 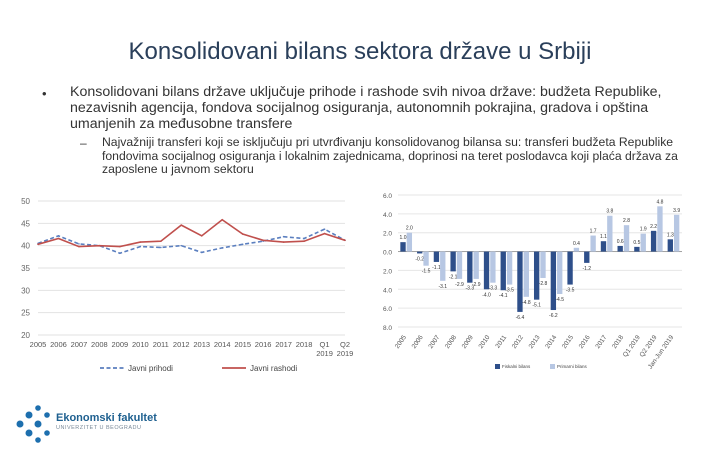 I want to click on revenue-series-line, so click(x=191, y=241).